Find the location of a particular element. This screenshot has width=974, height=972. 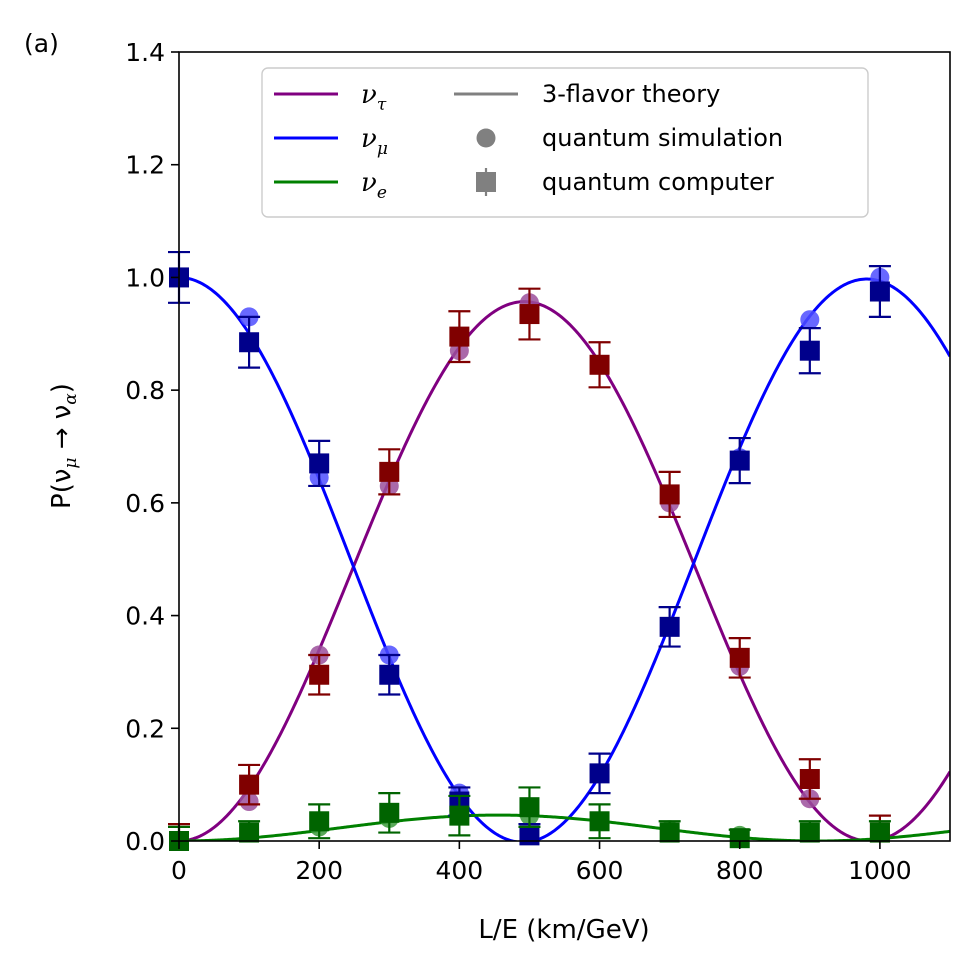

legend-label: quantum simulation is located at coordinates (662, 138).